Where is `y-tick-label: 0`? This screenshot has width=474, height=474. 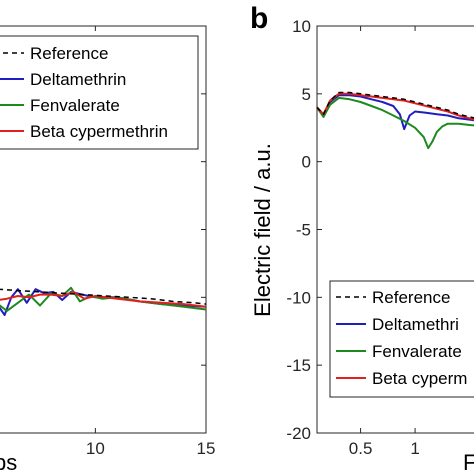
y-tick-label: 0 is located at coordinates (306, 162).